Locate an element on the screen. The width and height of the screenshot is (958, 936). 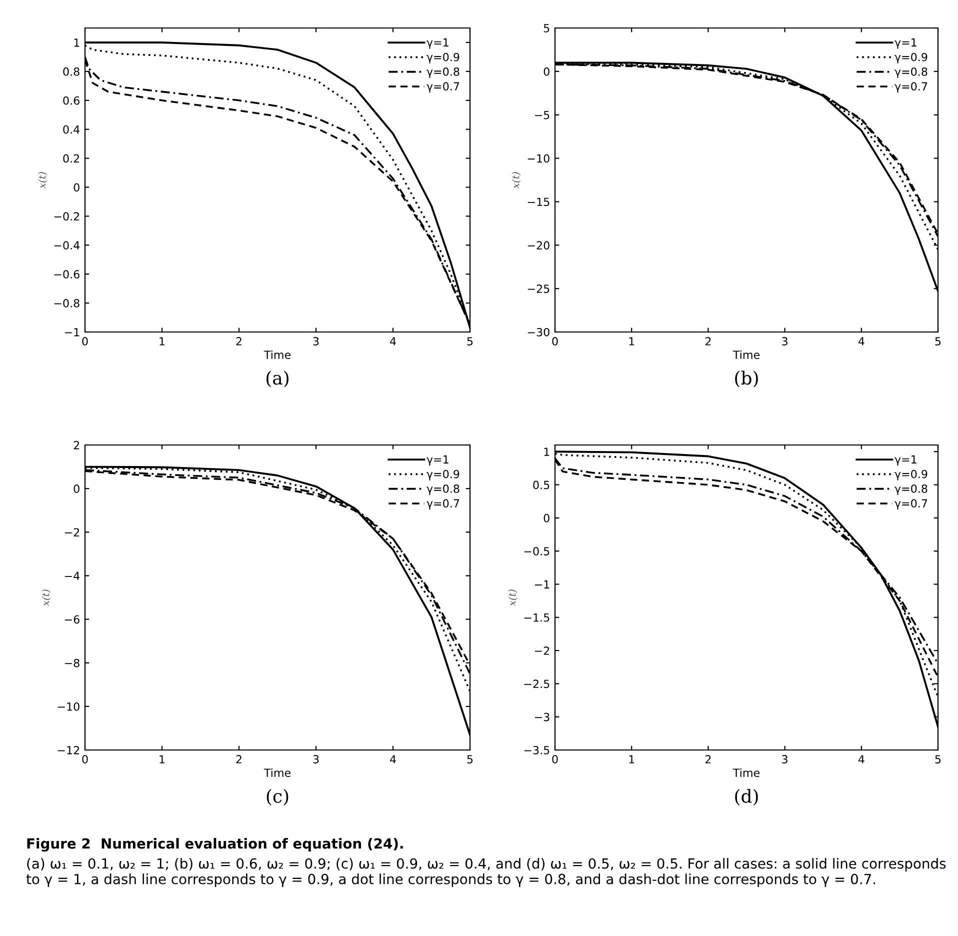
y-tick-label: −1.5 is located at coordinates (537, 618).